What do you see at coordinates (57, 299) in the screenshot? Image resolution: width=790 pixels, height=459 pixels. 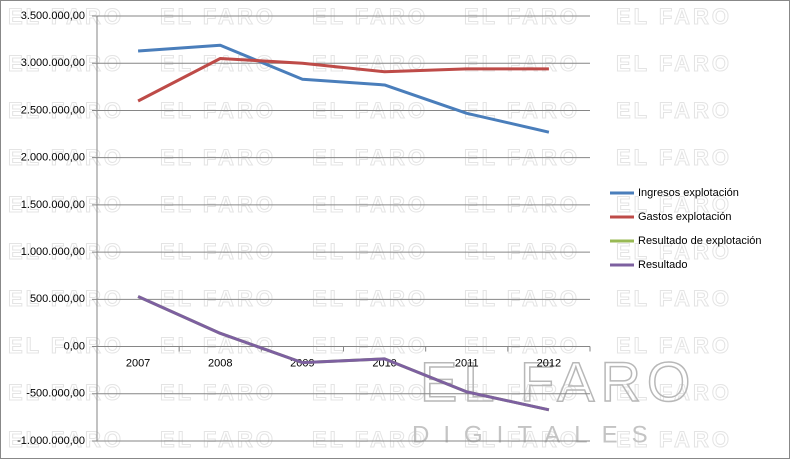 I see `y-tick-label: 500.000,00` at bounding box center [57, 299].